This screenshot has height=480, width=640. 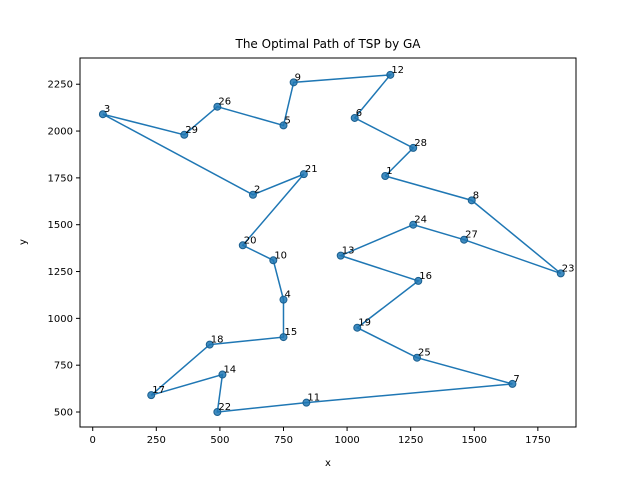 I want to click on city-label-7: 7, so click(x=516, y=379).